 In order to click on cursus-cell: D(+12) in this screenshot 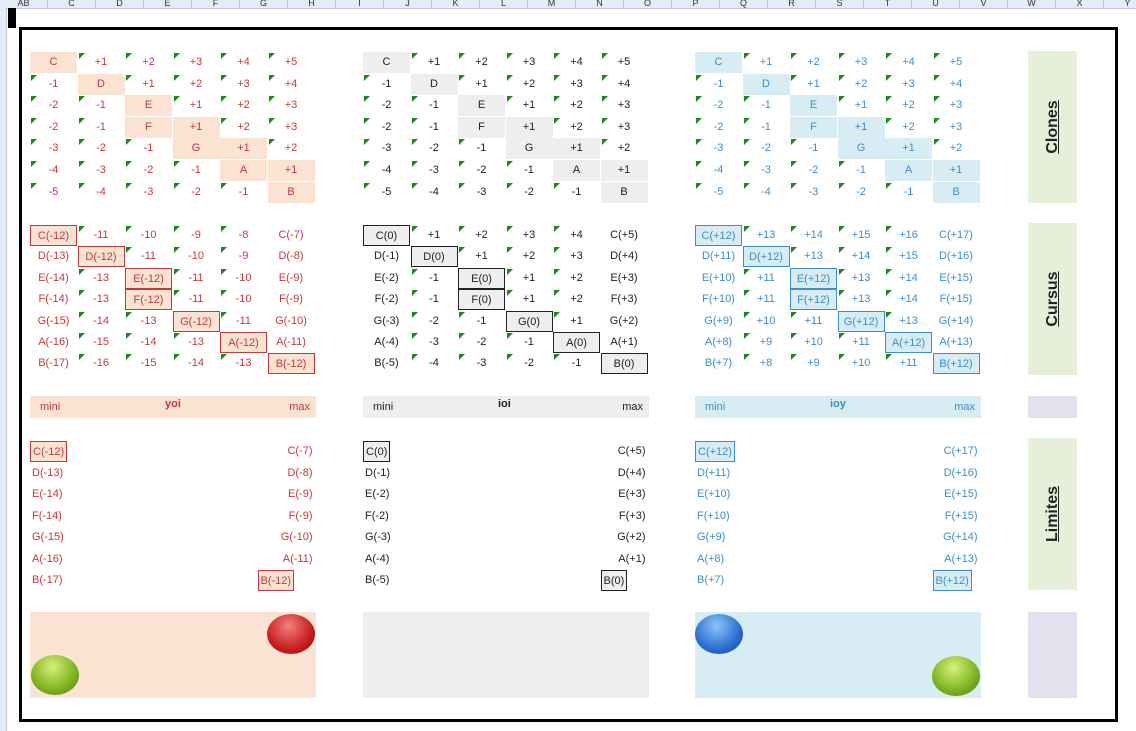, I will do `click(766, 257)`.